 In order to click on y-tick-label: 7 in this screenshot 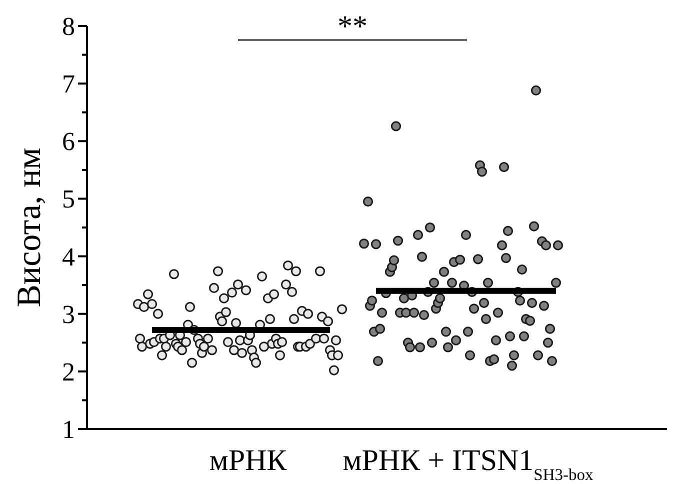, I will do `click(68, 83)`.